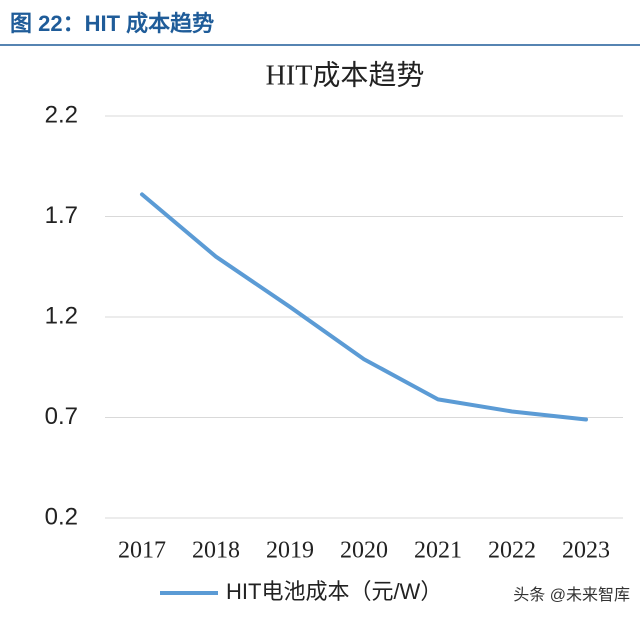 Image resolution: width=640 pixels, height=620 pixels. What do you see at coordinates (571, 595) in the screenshot?
I see `watermark: 头条 @未来智库` at bounding box center [571, 595].